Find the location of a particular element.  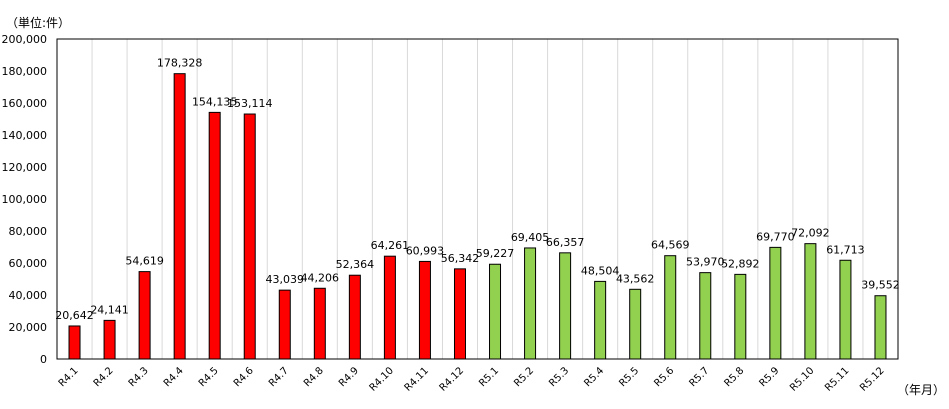

x-tick-label: R5.5 is located at coordinates (629, 377).